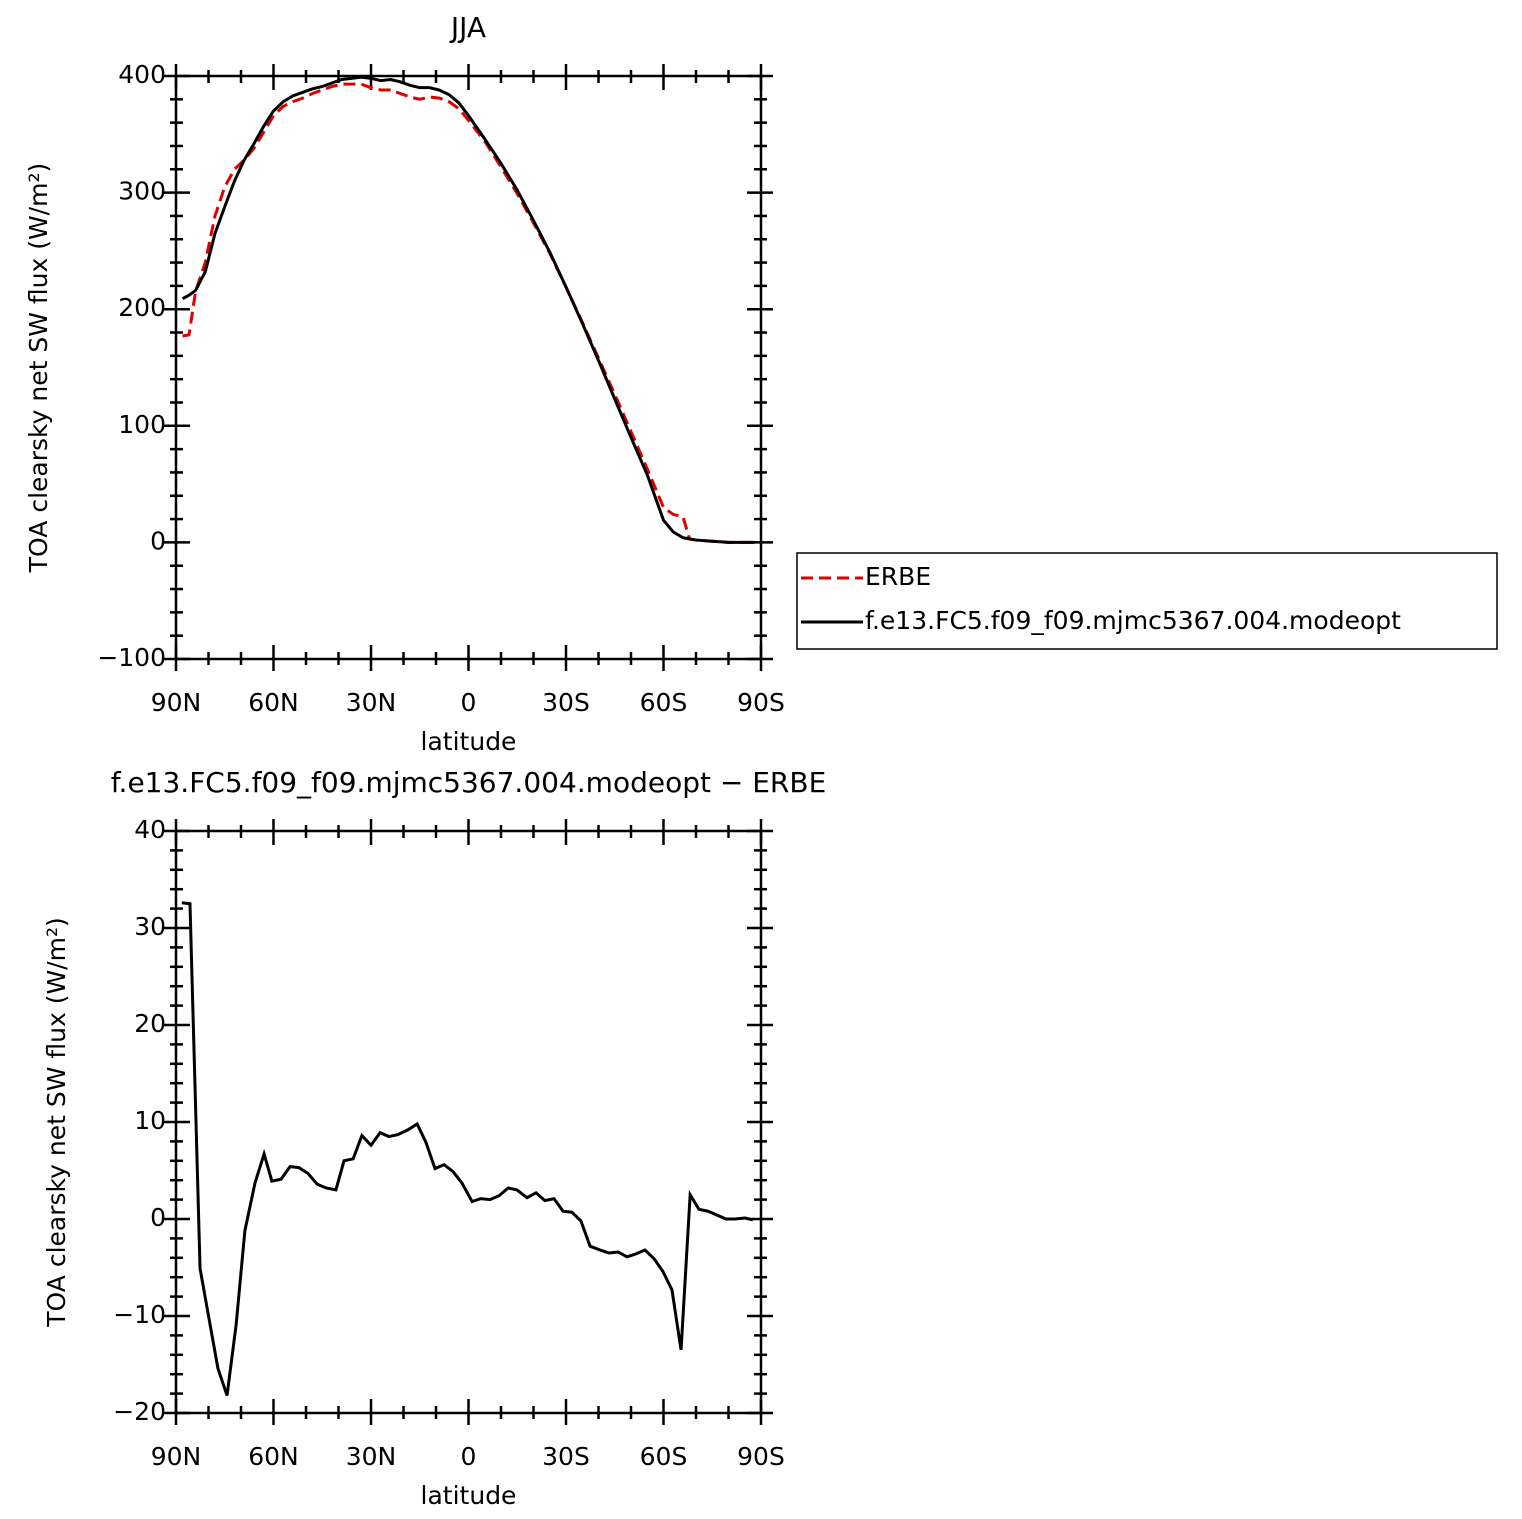  What do you see at coordinates (139, 1411) in the screenshot?
I see `y-tick-label: −20` at bounding box center [139, 1411].